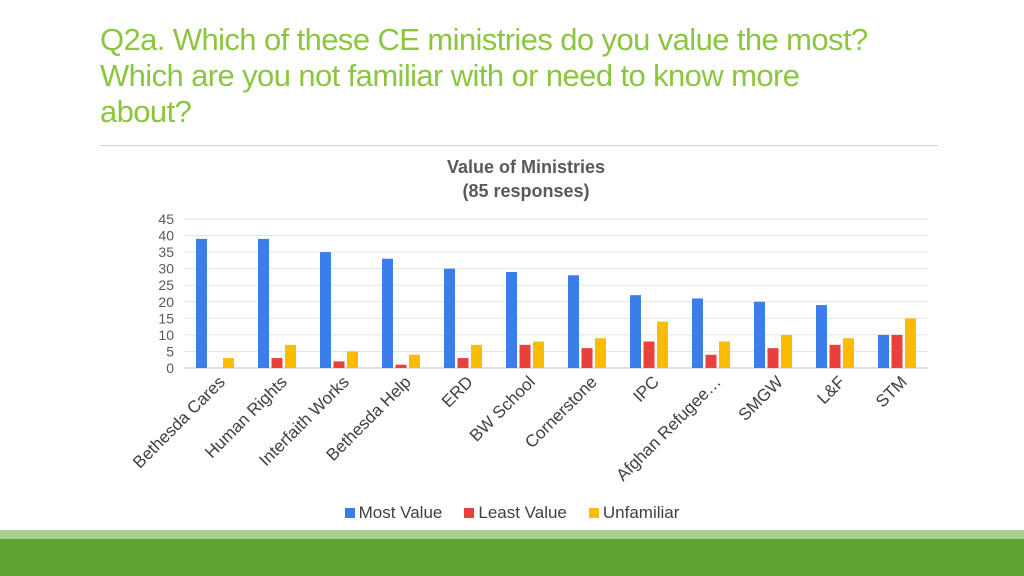  What do you see at coordinates (170, 368) in the screenshot?
I see `y-tick-label: 0` at bounding box center [170, 368].